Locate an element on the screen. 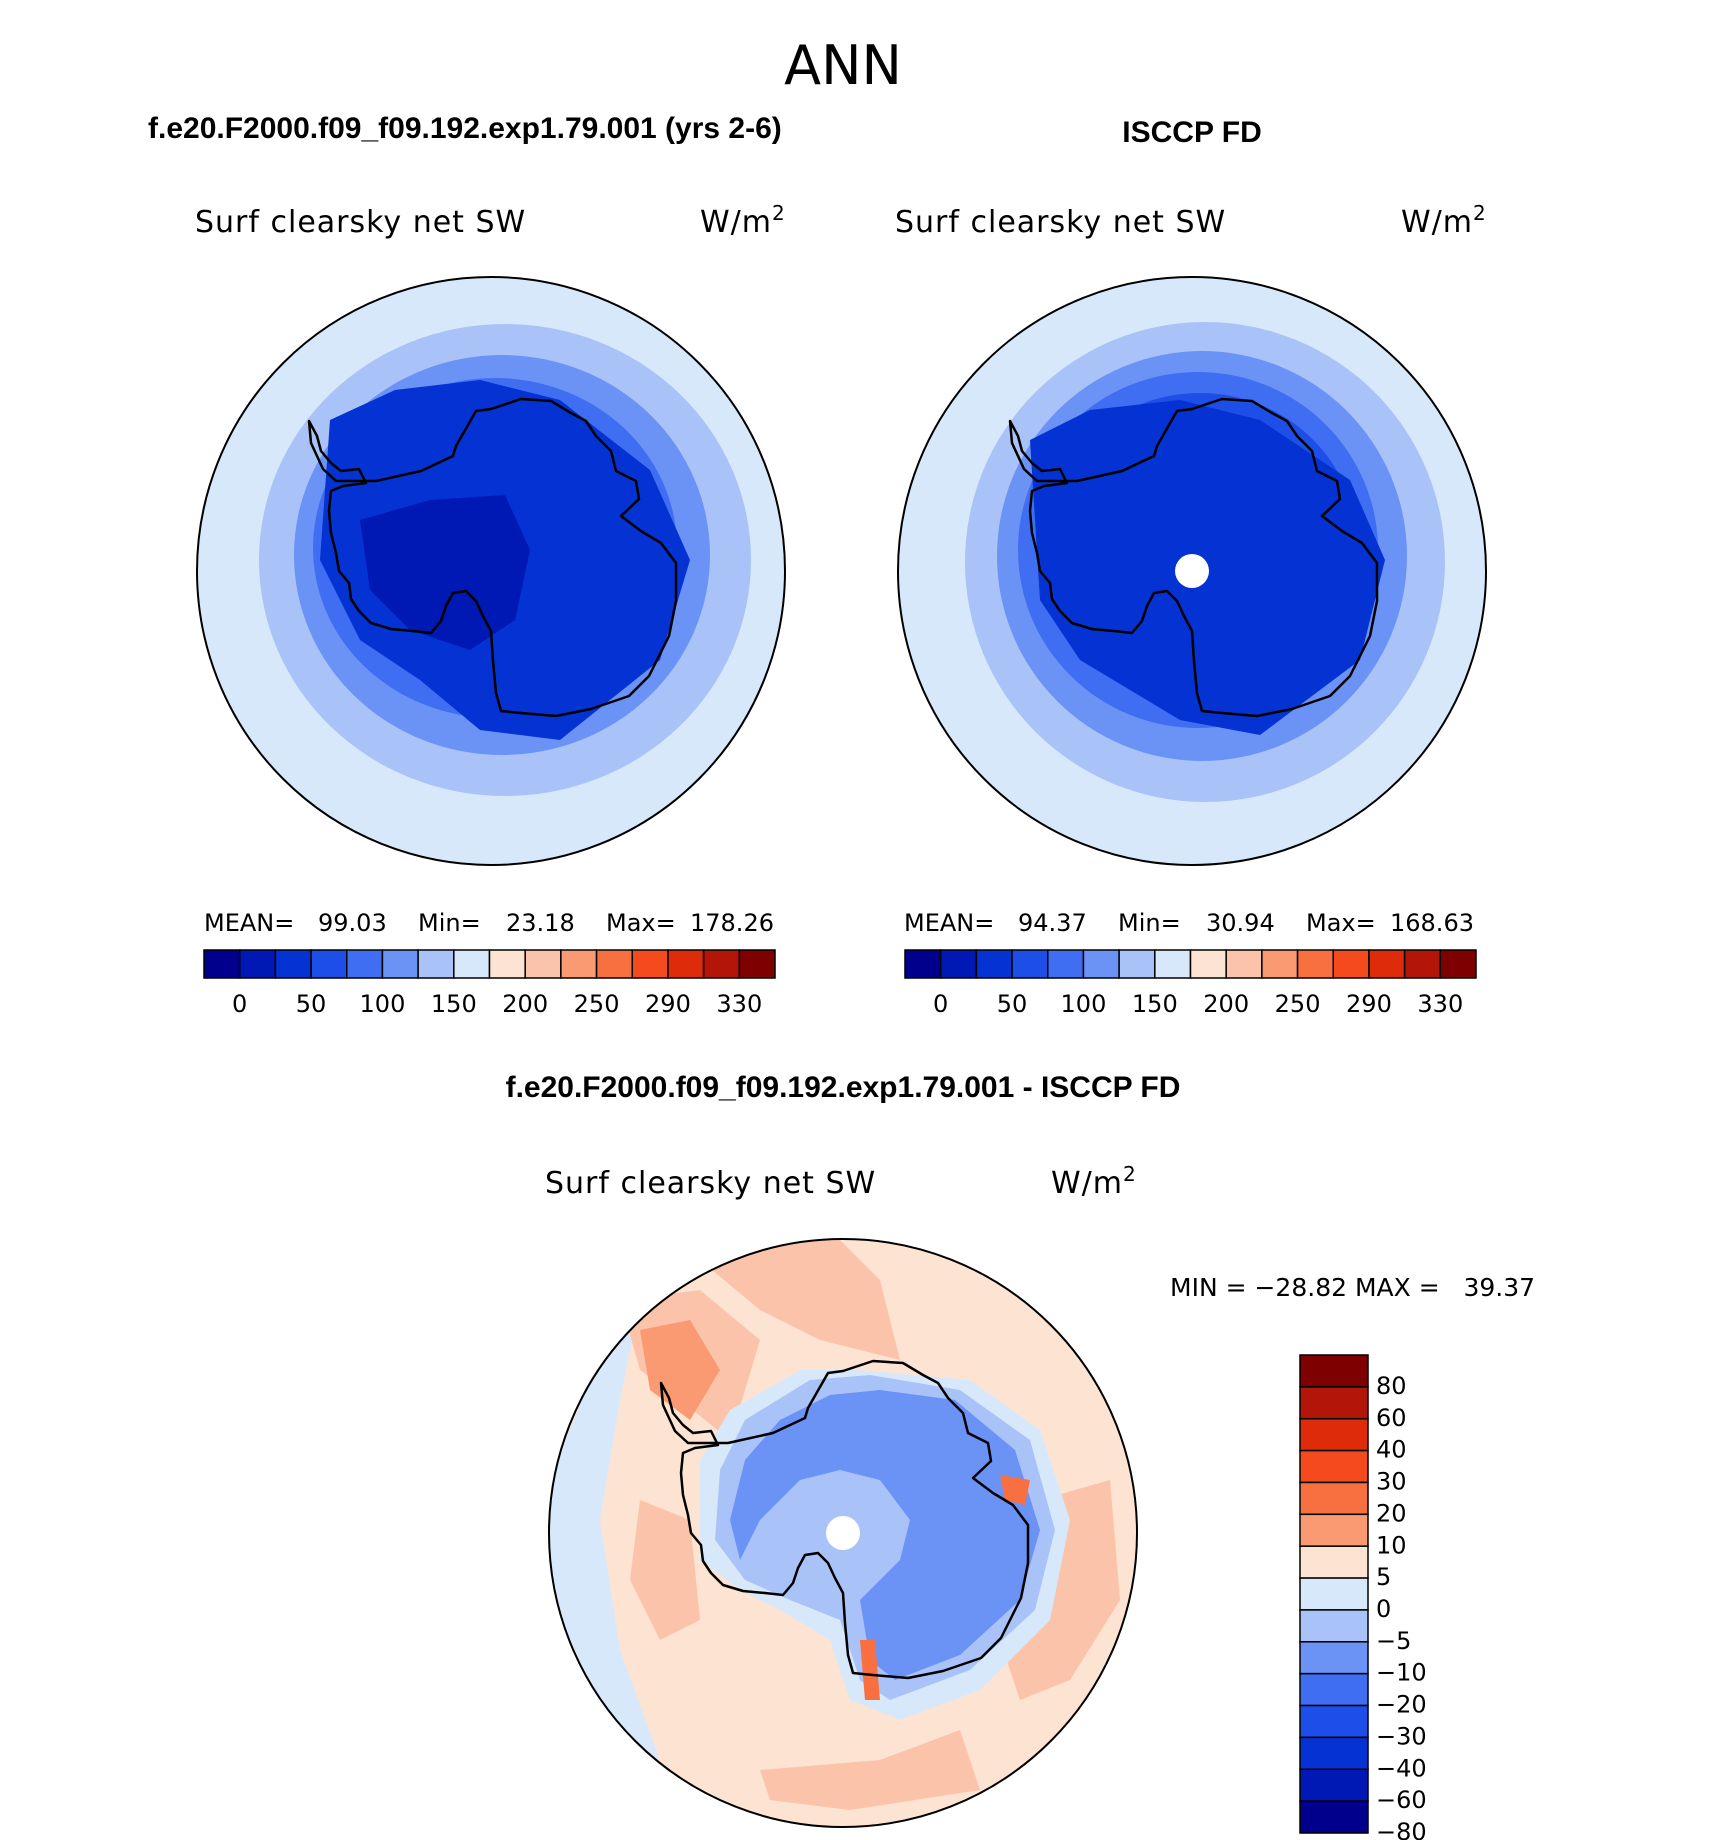 Image resolution: width=1710 pixels, height=1840 pixels. colorbar: 80 60 40 30 20 10 5 0 −5 −10 −20 −30 −40 −60 −80 is located at coordinates (1363, 1597).